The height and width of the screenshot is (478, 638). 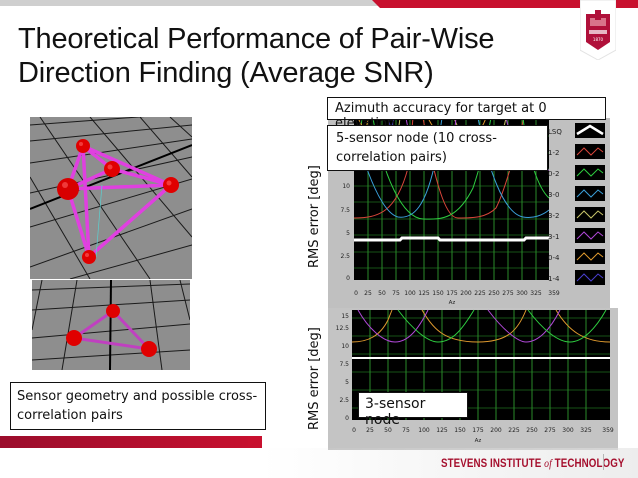 I want to click on svg-text: 3-2, so click(x=553, y=216).